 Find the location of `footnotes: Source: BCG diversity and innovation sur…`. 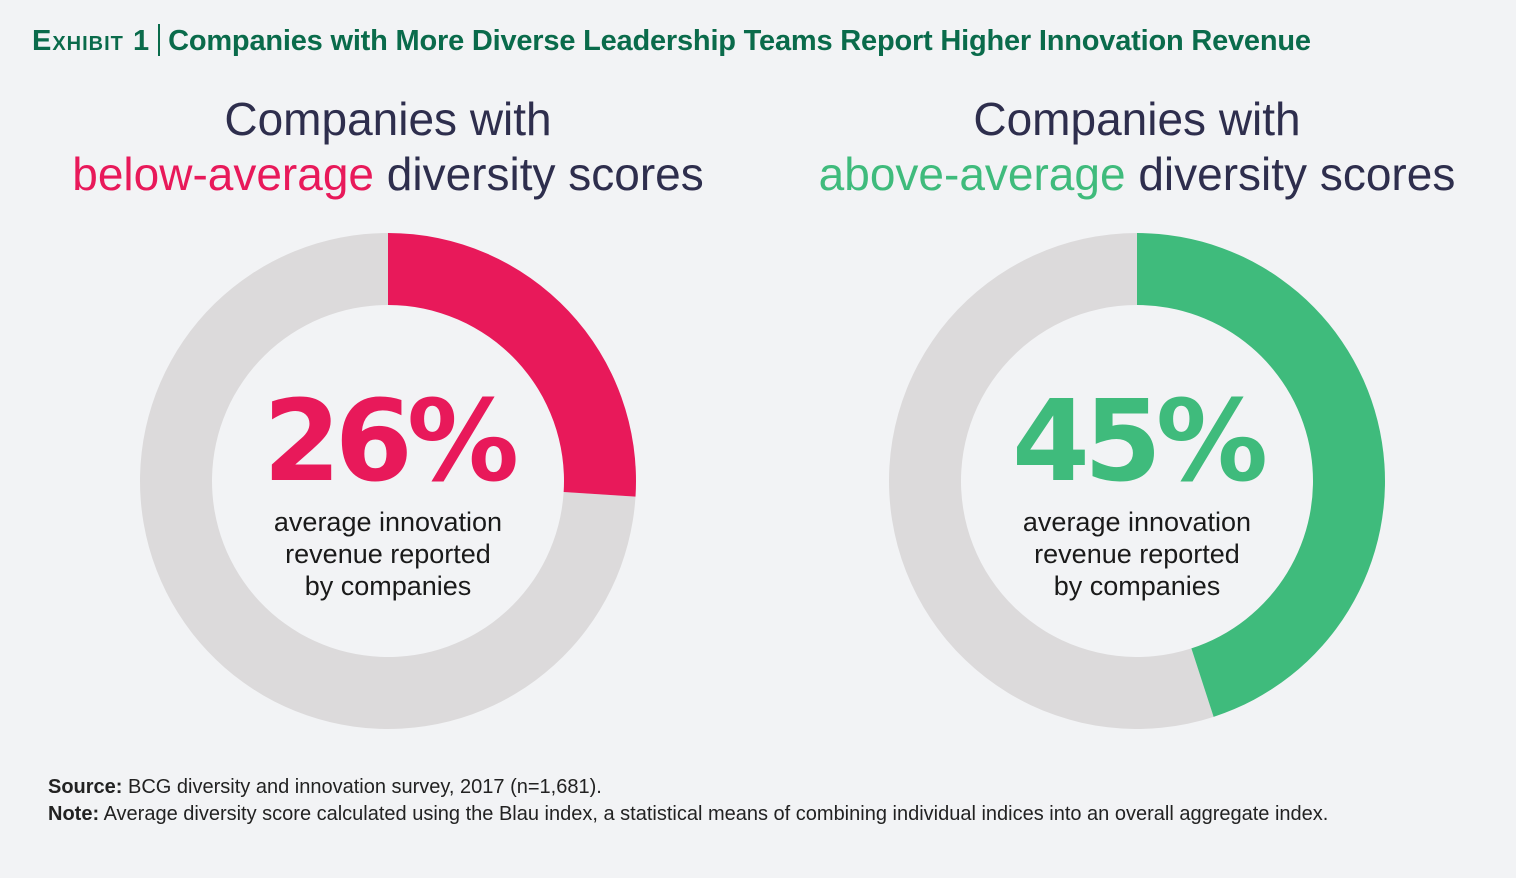

footnotes: Source: BCG diversity and innovation sur… is located at coordinates (748, 801).